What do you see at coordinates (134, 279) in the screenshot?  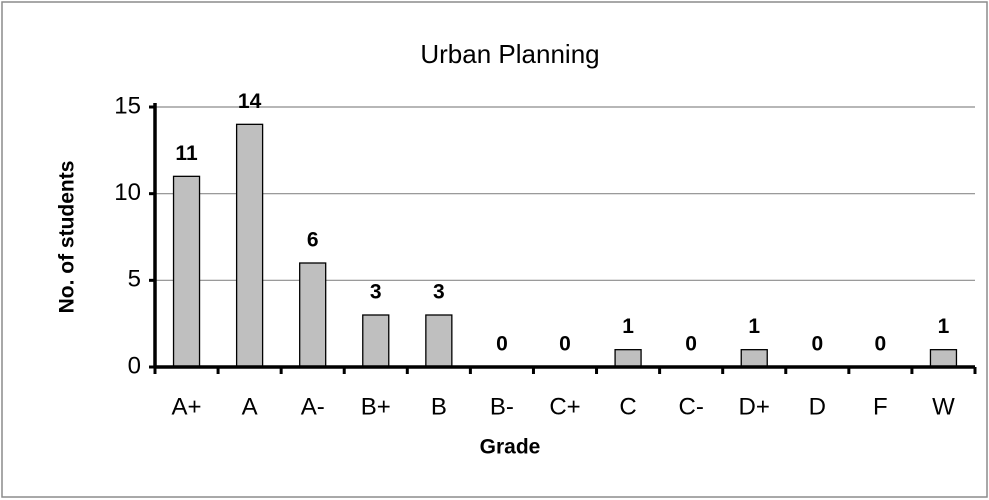 I see `y-tick-label: 5` at bounding box center [134, 279].